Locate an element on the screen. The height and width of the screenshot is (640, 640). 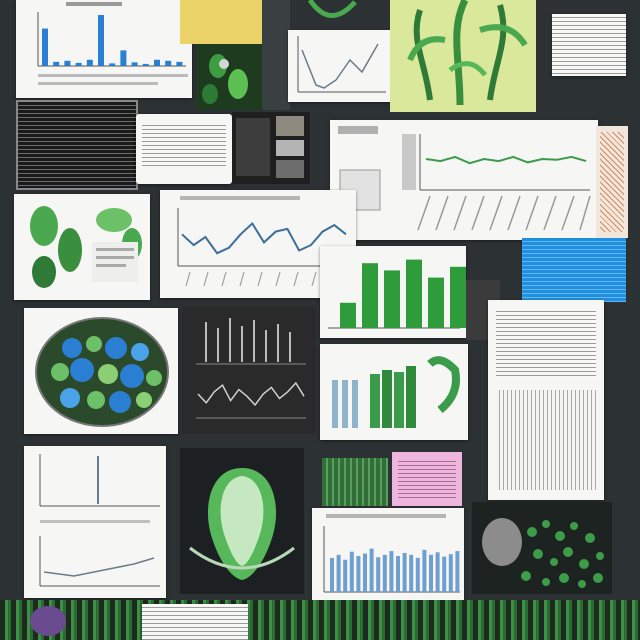
bar-chart-card-bottom is located at coordinates (388, 555).